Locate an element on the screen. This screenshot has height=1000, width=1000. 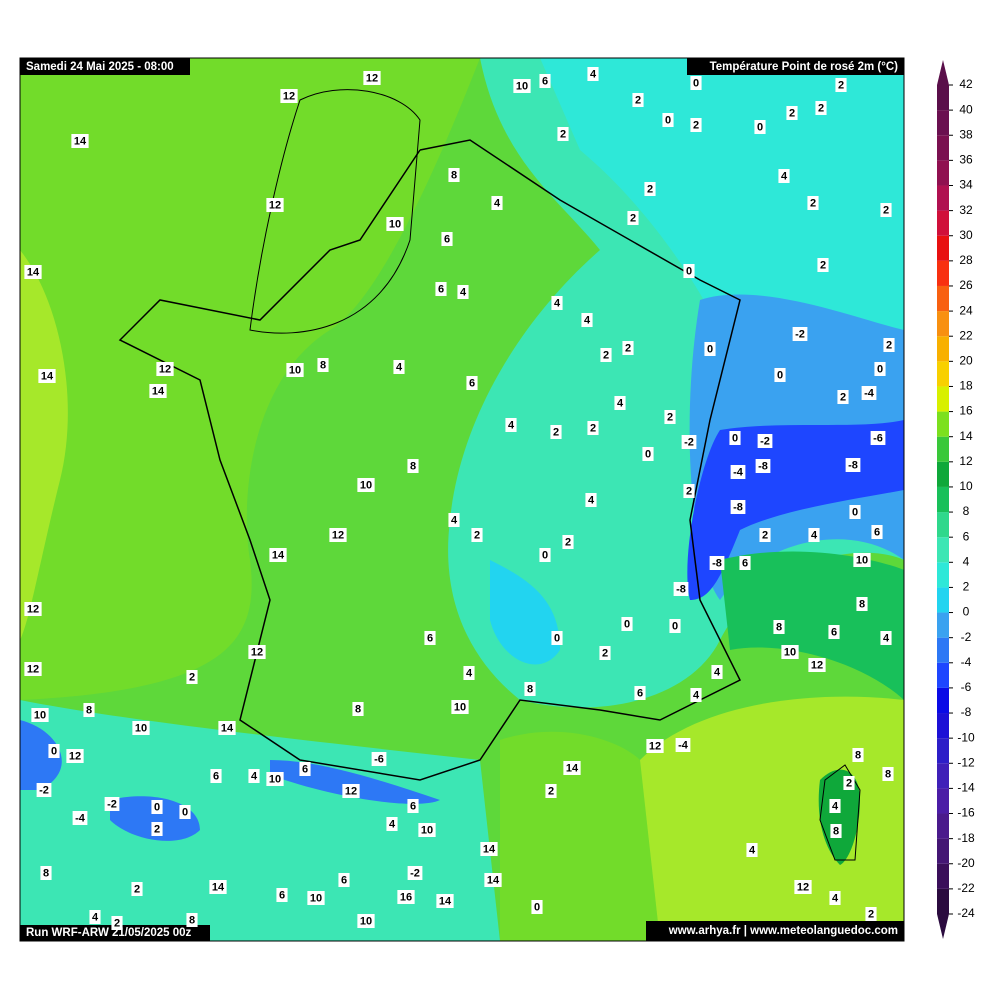
station-value: -8 is located at coordinates (853, 465).